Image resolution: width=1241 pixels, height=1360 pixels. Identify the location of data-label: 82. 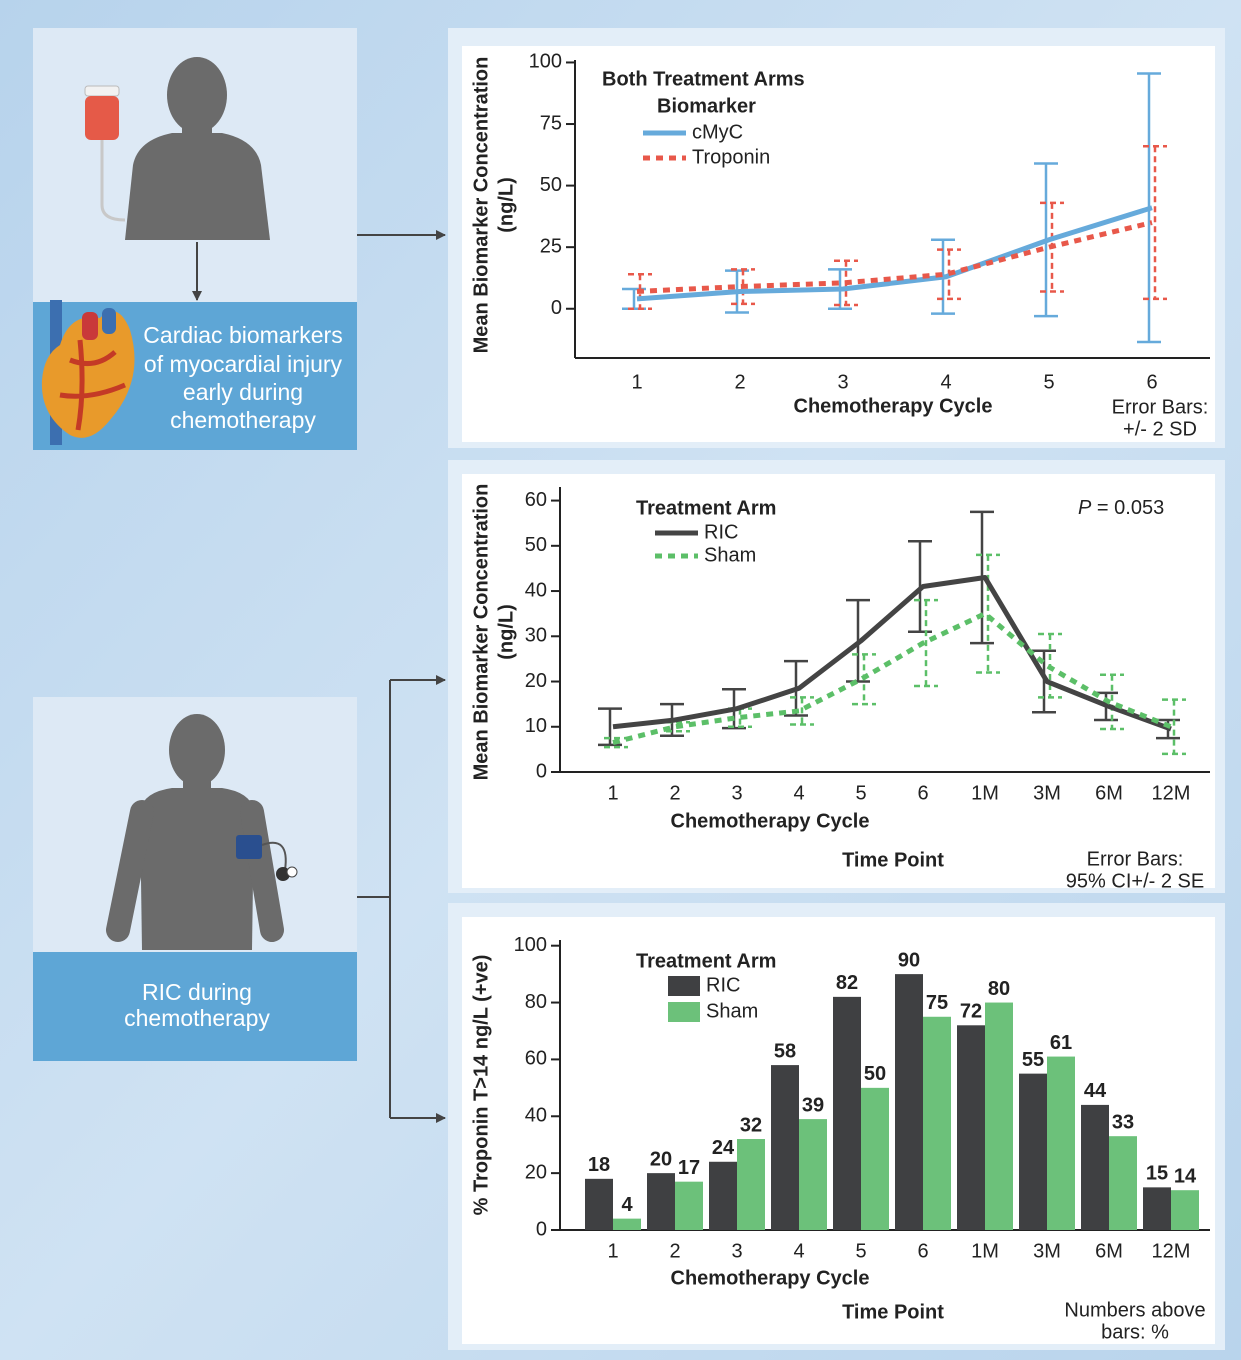
(847, 983).